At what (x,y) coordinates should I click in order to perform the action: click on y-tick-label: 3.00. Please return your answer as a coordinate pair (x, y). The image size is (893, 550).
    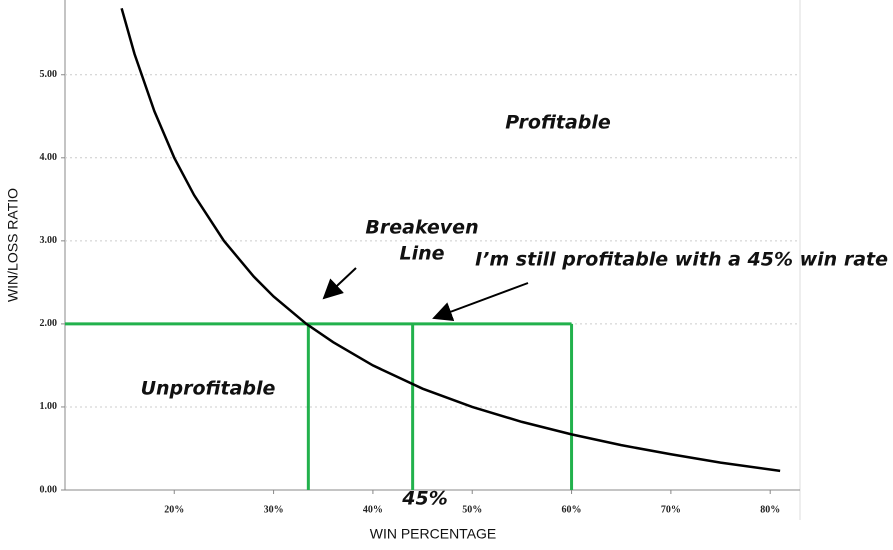
    Looking at the image, I should click on (49, 240).